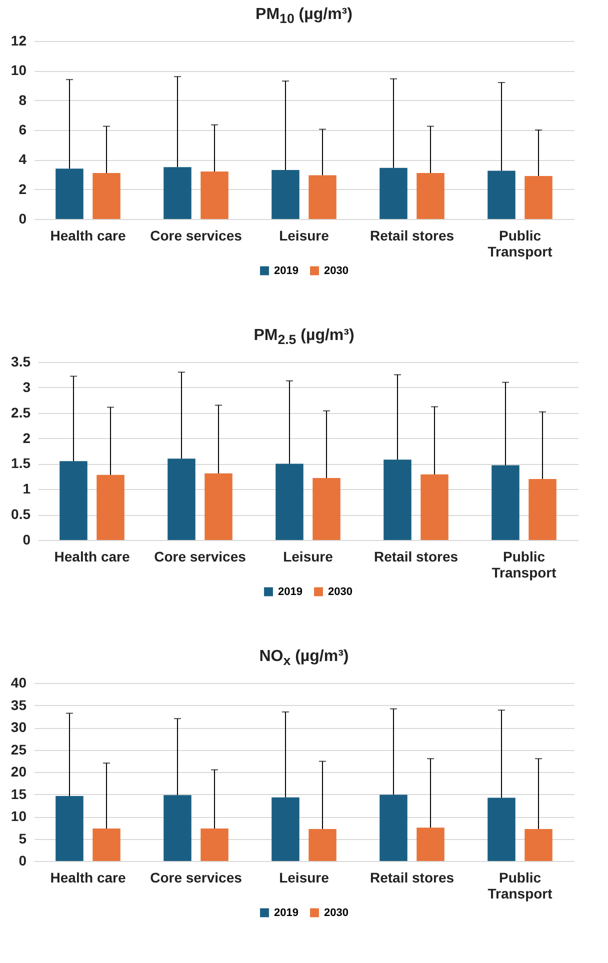 This screenshot has height=963, width=608. Describe the element at coordinates (304, 338) in the screenshot. I see `chart-title: PM$_{2.5}$ (µg/m³)` at that location.